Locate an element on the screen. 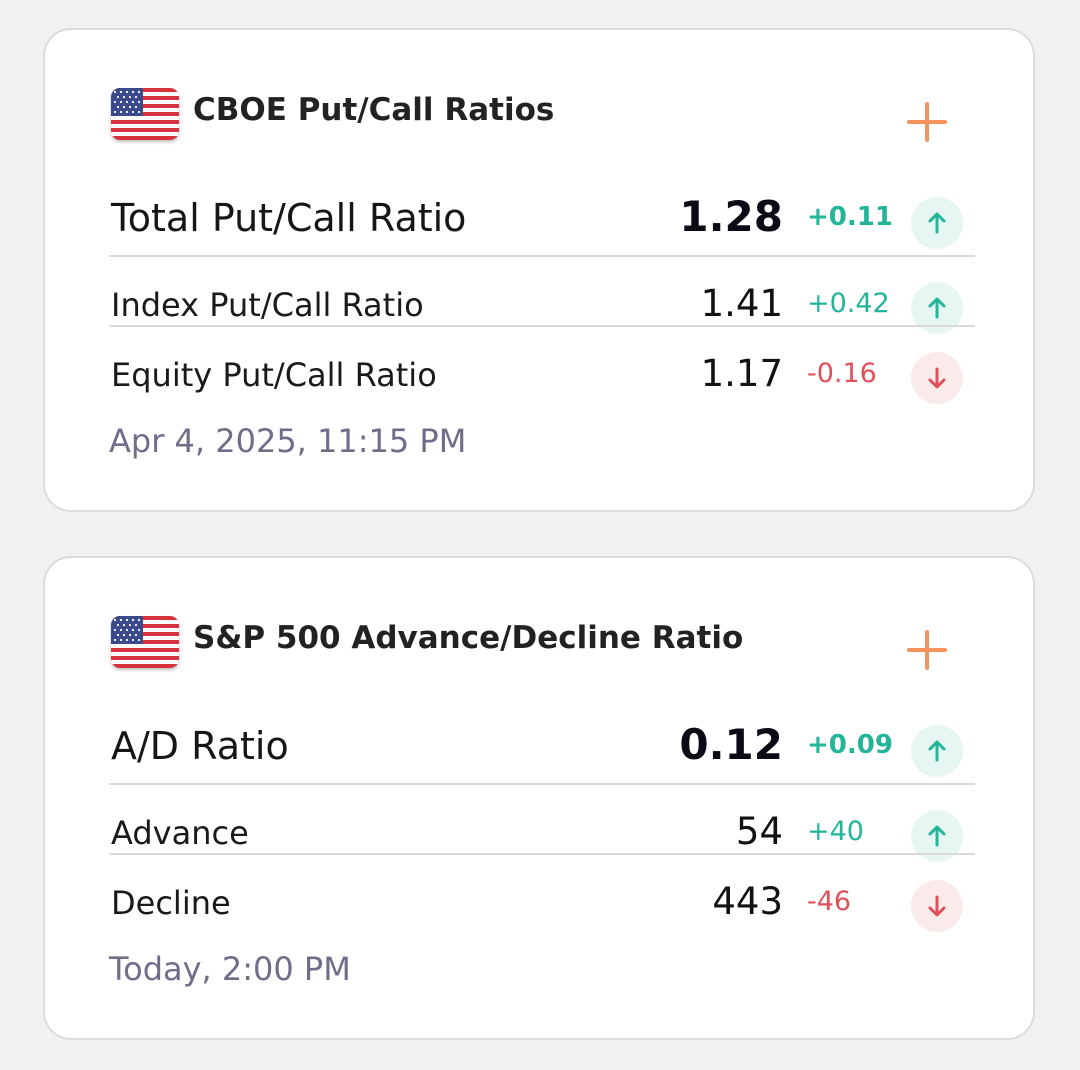 The height and width of the screenshot is (1070, 1080). metric-value: 1.41 is located at coordinates (741, 303).